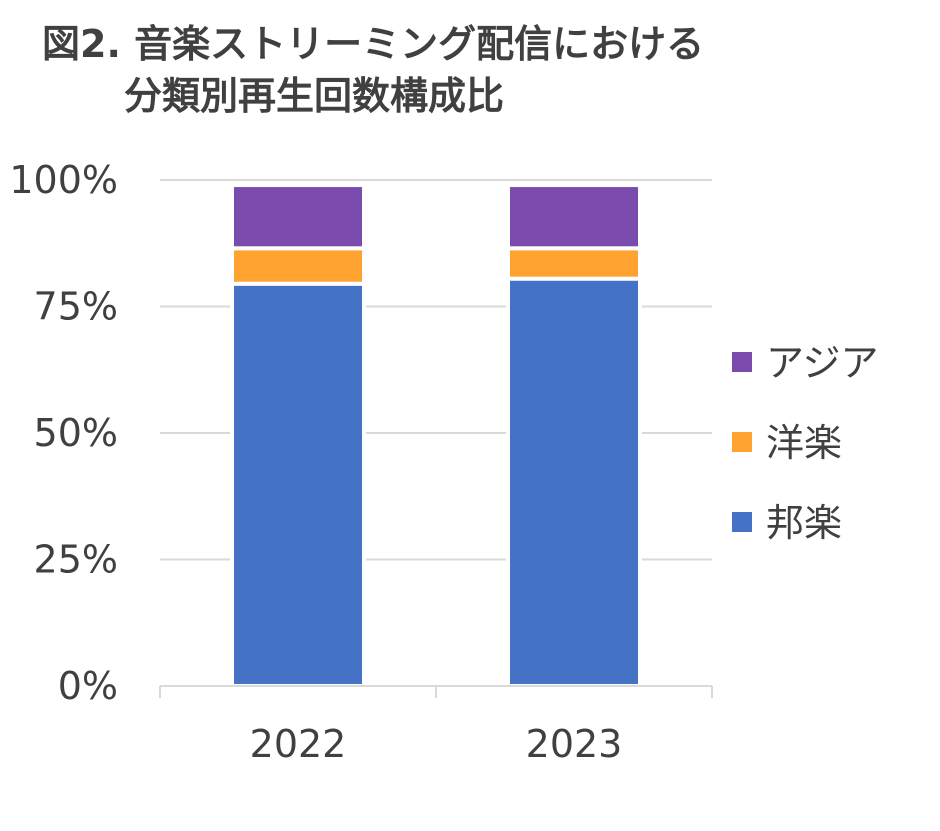  I want to click on x-tick-label: 2023, so click(574, 744).